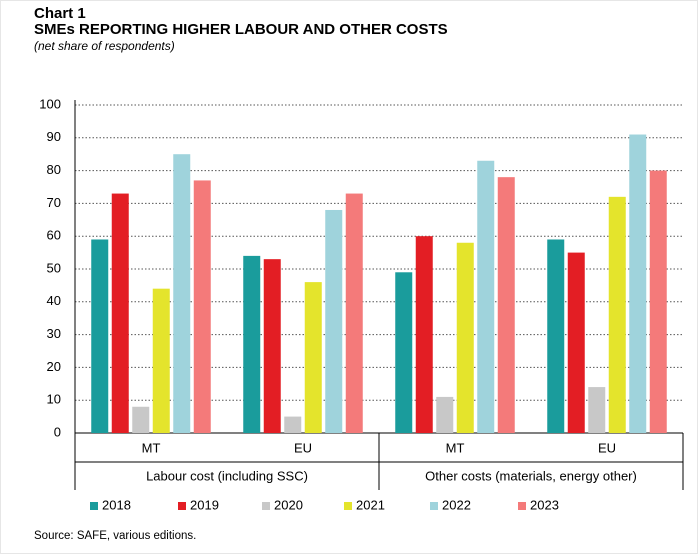  What do you see at coordinates (54, 333) in the screenshot?
I see `y-tick-label: 30` at bounding box center [54, 333].